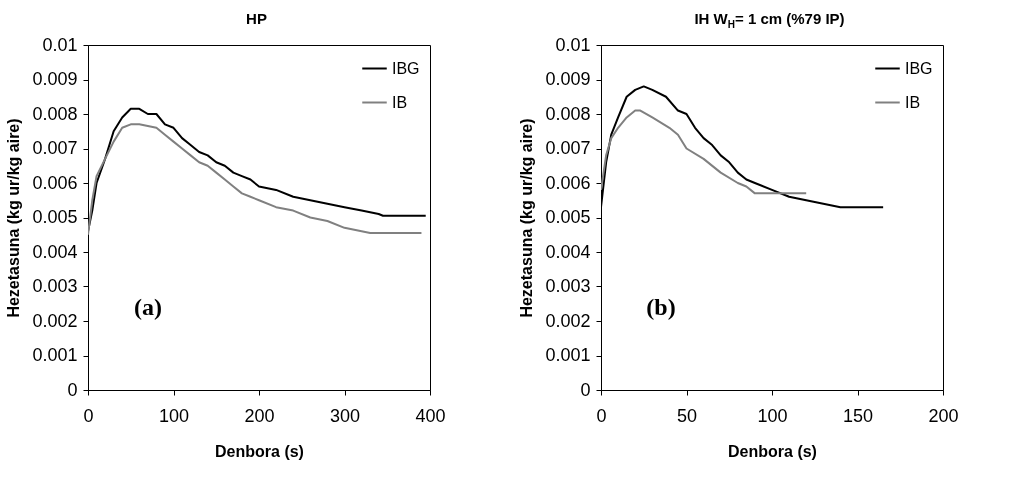  I want to click on x-tick-label: 400, so click(430, 415).